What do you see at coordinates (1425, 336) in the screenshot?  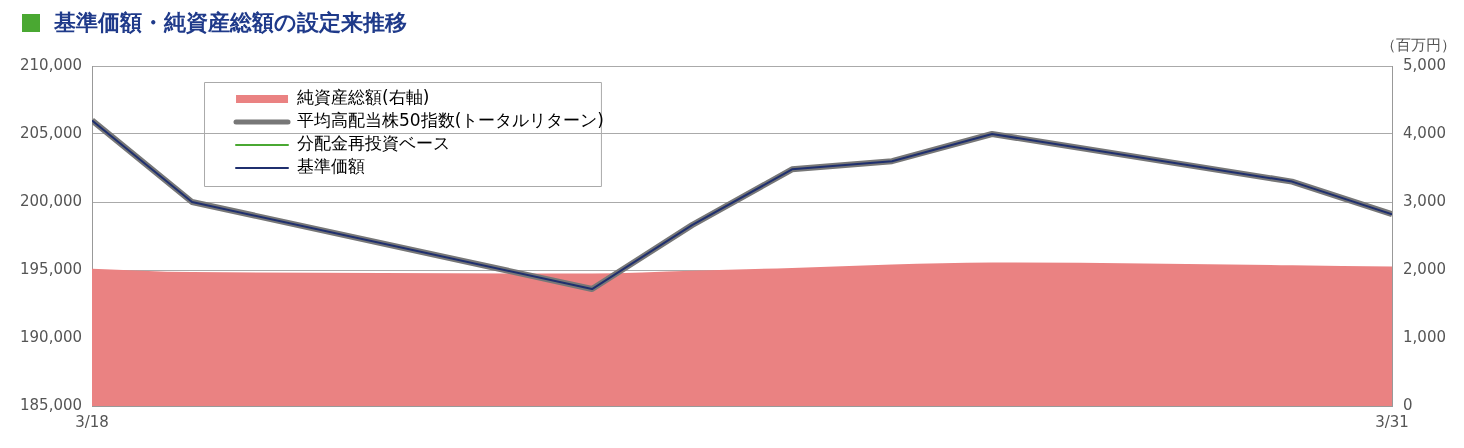 I see `y2-tick-label: 1,000` at bounding box center [1425, 336].